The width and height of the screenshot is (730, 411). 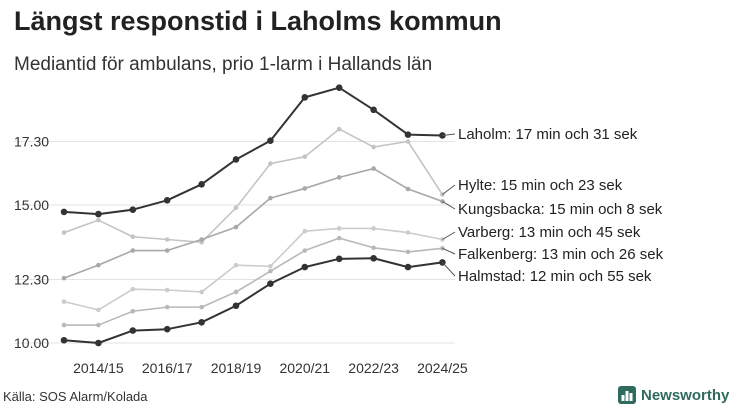 I want to click on series-line-halmstad, so click(x=253, y=300).